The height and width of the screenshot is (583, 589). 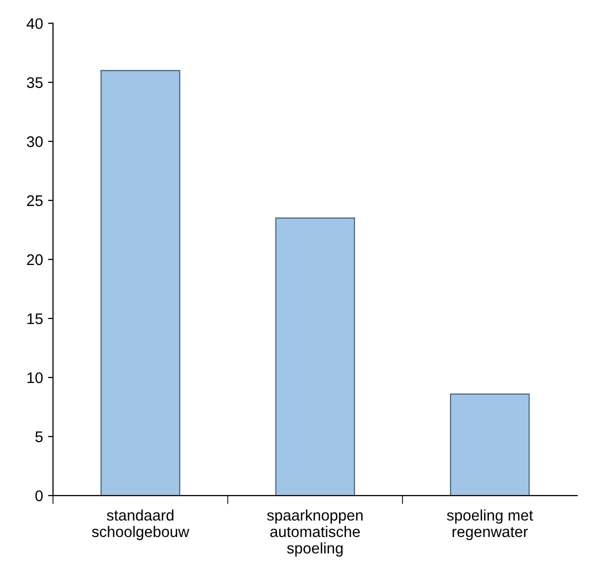 I want to click on x-tick-label: spaarknoppen automatische spoeling, so click(x=315, y=533).